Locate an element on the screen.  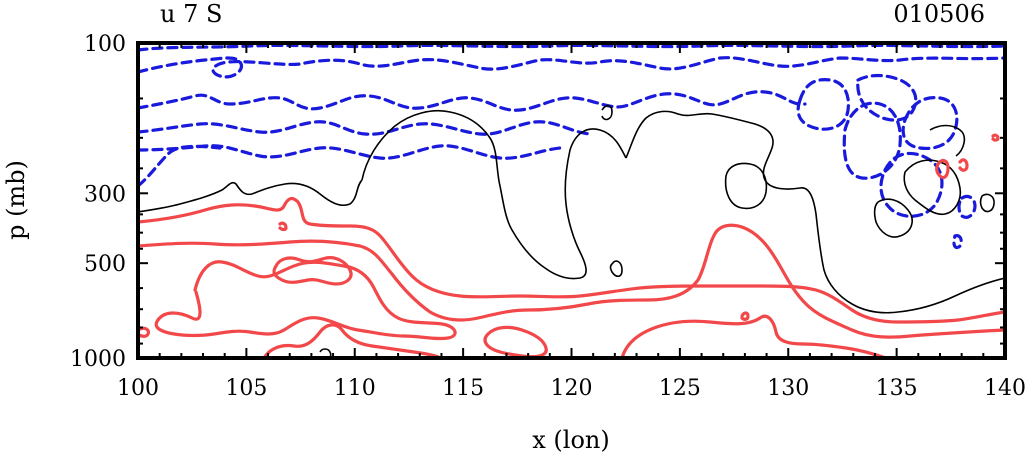
x-tick-label: 105 is located at coordinates (246, 388).